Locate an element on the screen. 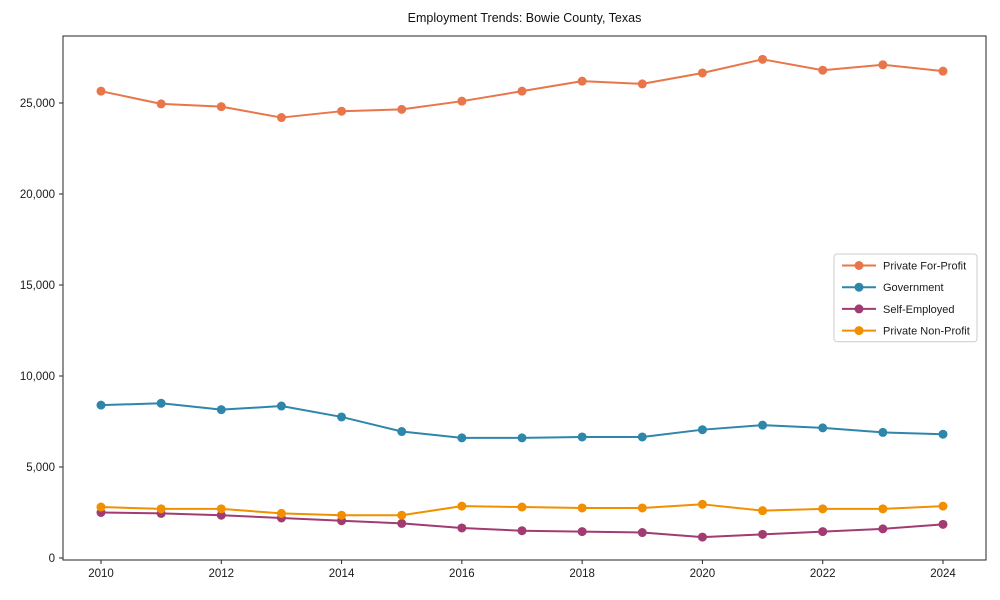 The image size is (1000, 600). chart-title: Employment Trends: Bowie County, Texas is located at coordinates (524, 18).